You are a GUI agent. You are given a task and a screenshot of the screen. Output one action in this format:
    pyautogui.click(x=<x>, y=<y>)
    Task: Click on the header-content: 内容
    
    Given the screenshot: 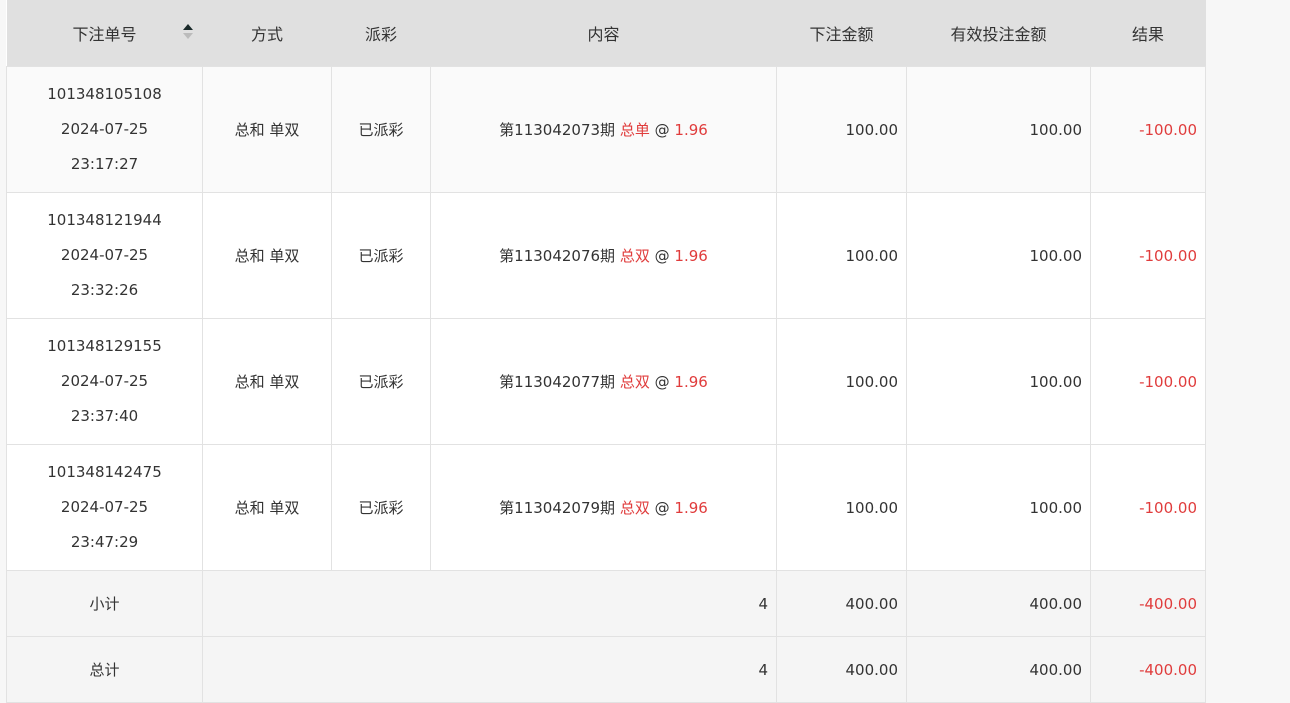 What is the action you would take?
    pyautogui.click(x=603, y=33)
    